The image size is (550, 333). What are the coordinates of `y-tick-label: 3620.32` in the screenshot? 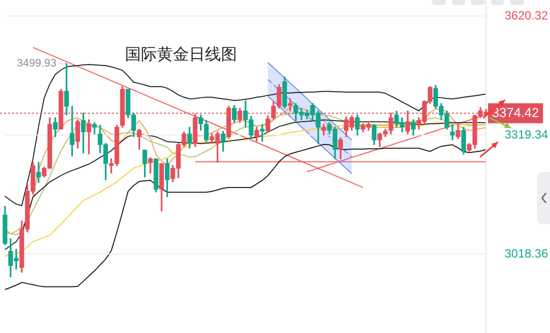 It's located at (526, 15).